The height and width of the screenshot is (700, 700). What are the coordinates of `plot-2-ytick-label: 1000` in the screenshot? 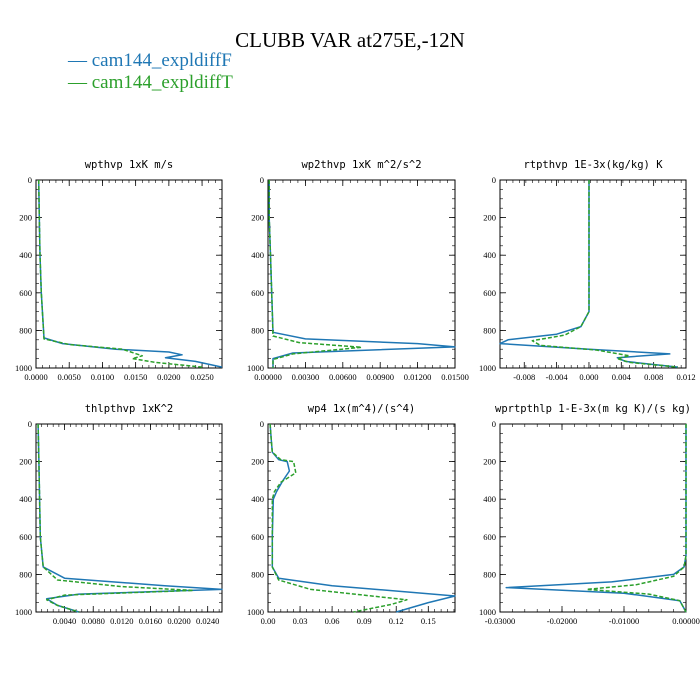 It's located at (255, 368).